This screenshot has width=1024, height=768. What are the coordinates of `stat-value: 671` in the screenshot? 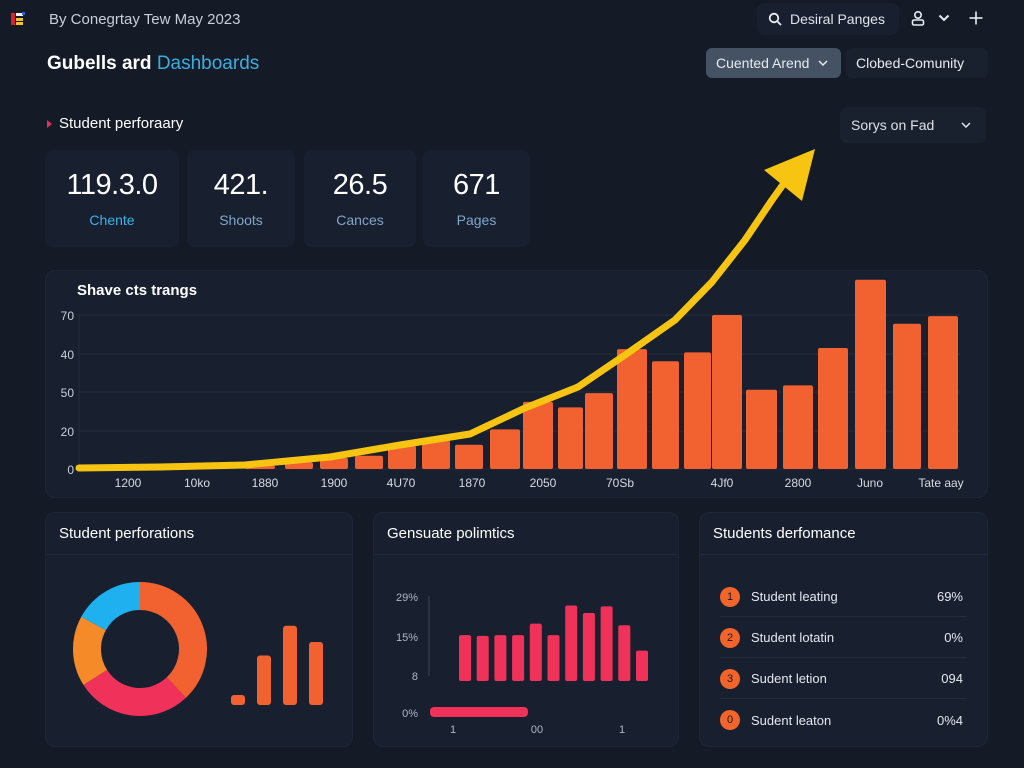 It's located at (476, 185).